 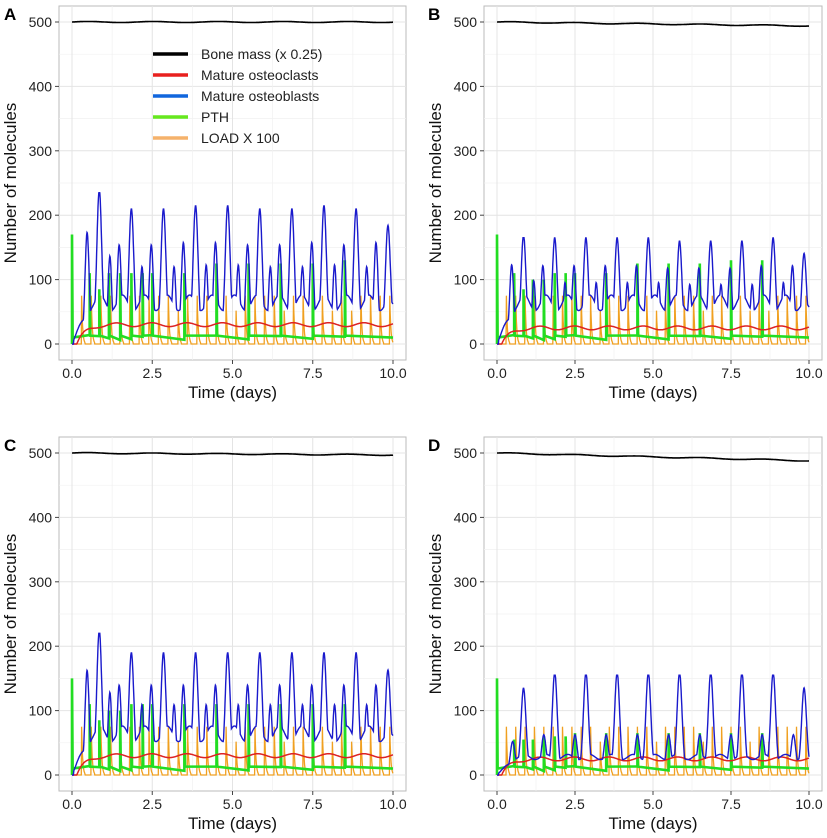 I want to click on panel-letter: B, so click(x=434, y=14).